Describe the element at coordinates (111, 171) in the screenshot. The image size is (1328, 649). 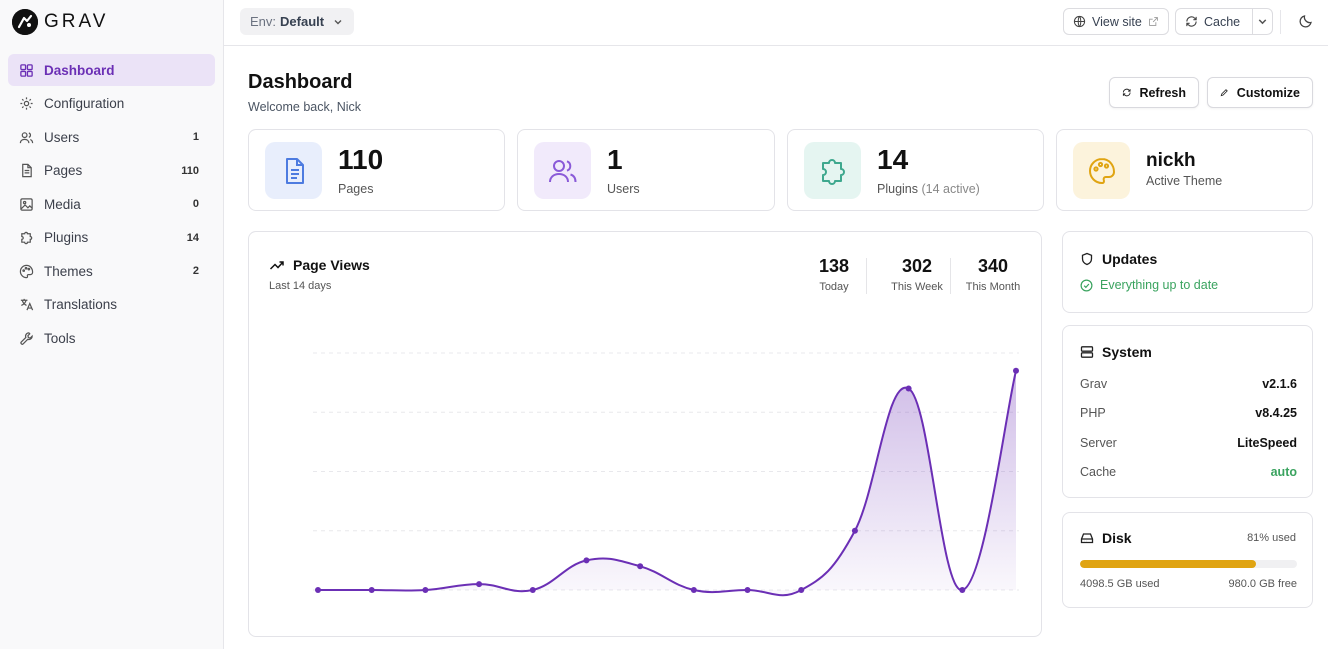
I see `sidebar-item-pages: Pages 110` at that location.